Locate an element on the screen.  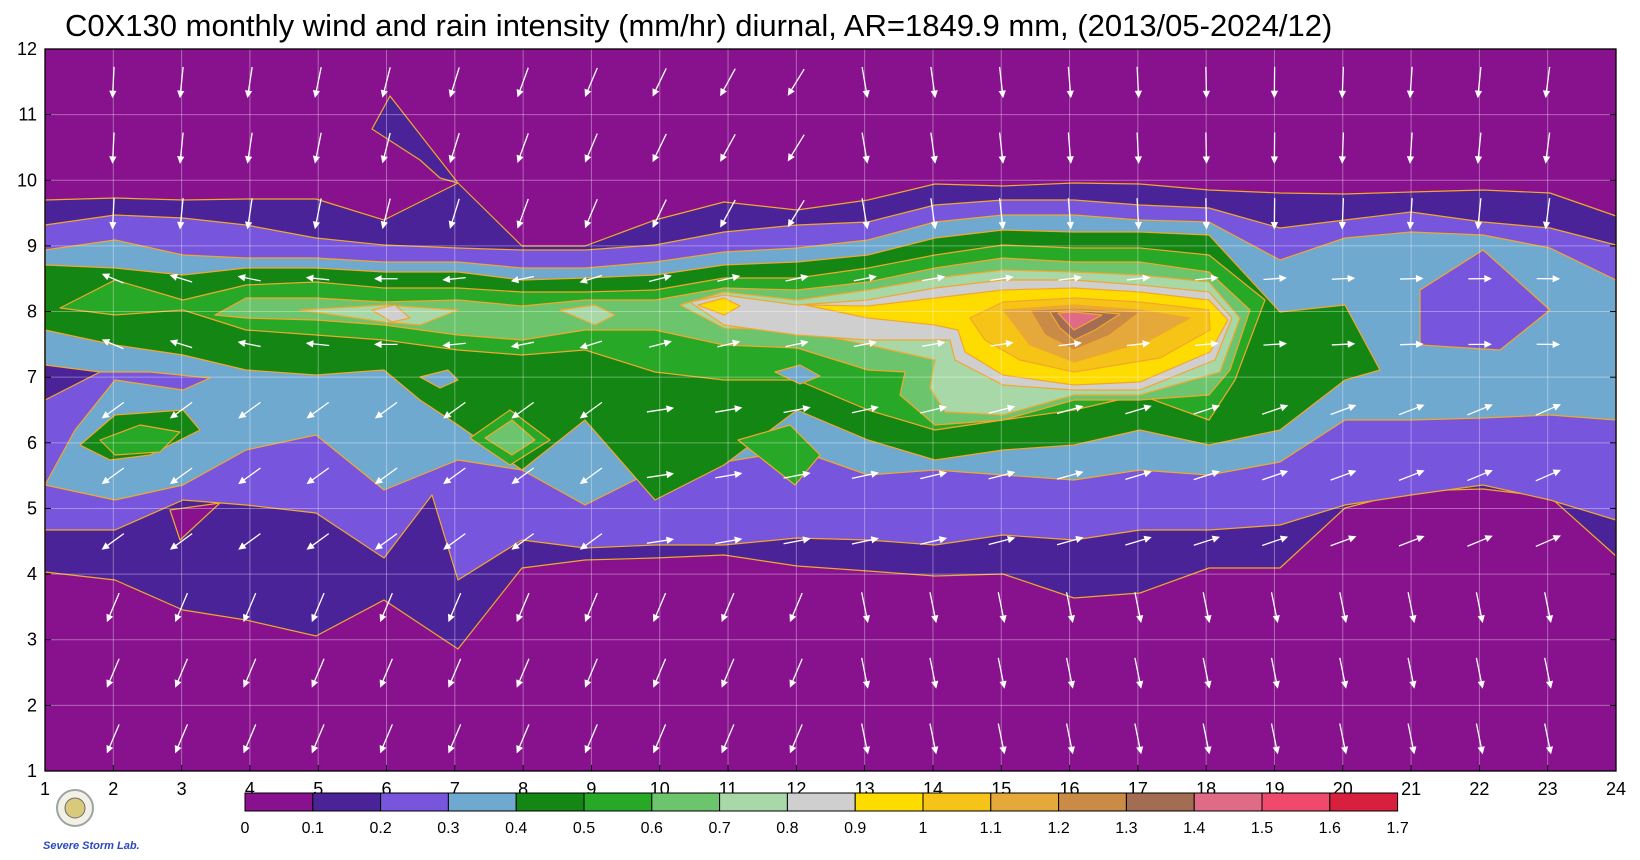
colorbar-label: 1 is located at coordinates (923, 828).